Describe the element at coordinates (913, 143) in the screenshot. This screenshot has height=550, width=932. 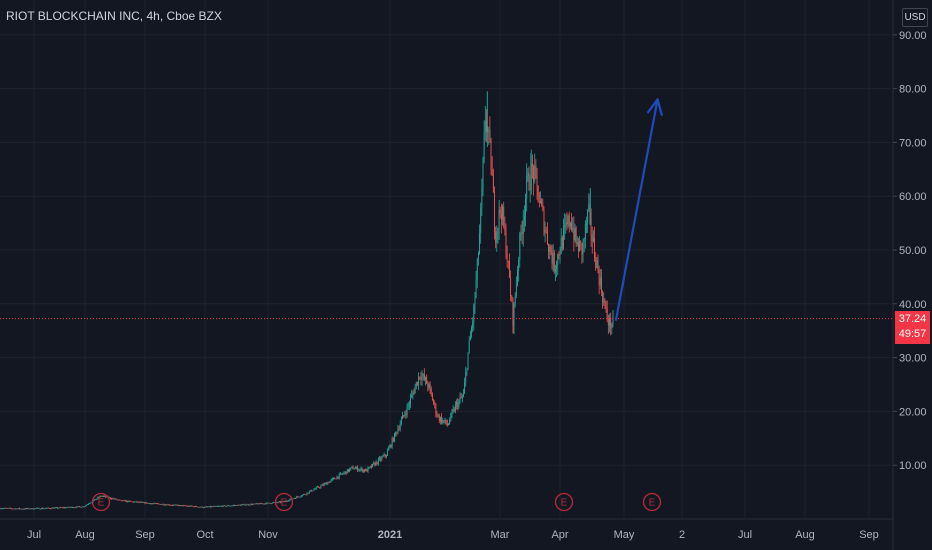
I see `y-tick-label: 70.00` at that location.